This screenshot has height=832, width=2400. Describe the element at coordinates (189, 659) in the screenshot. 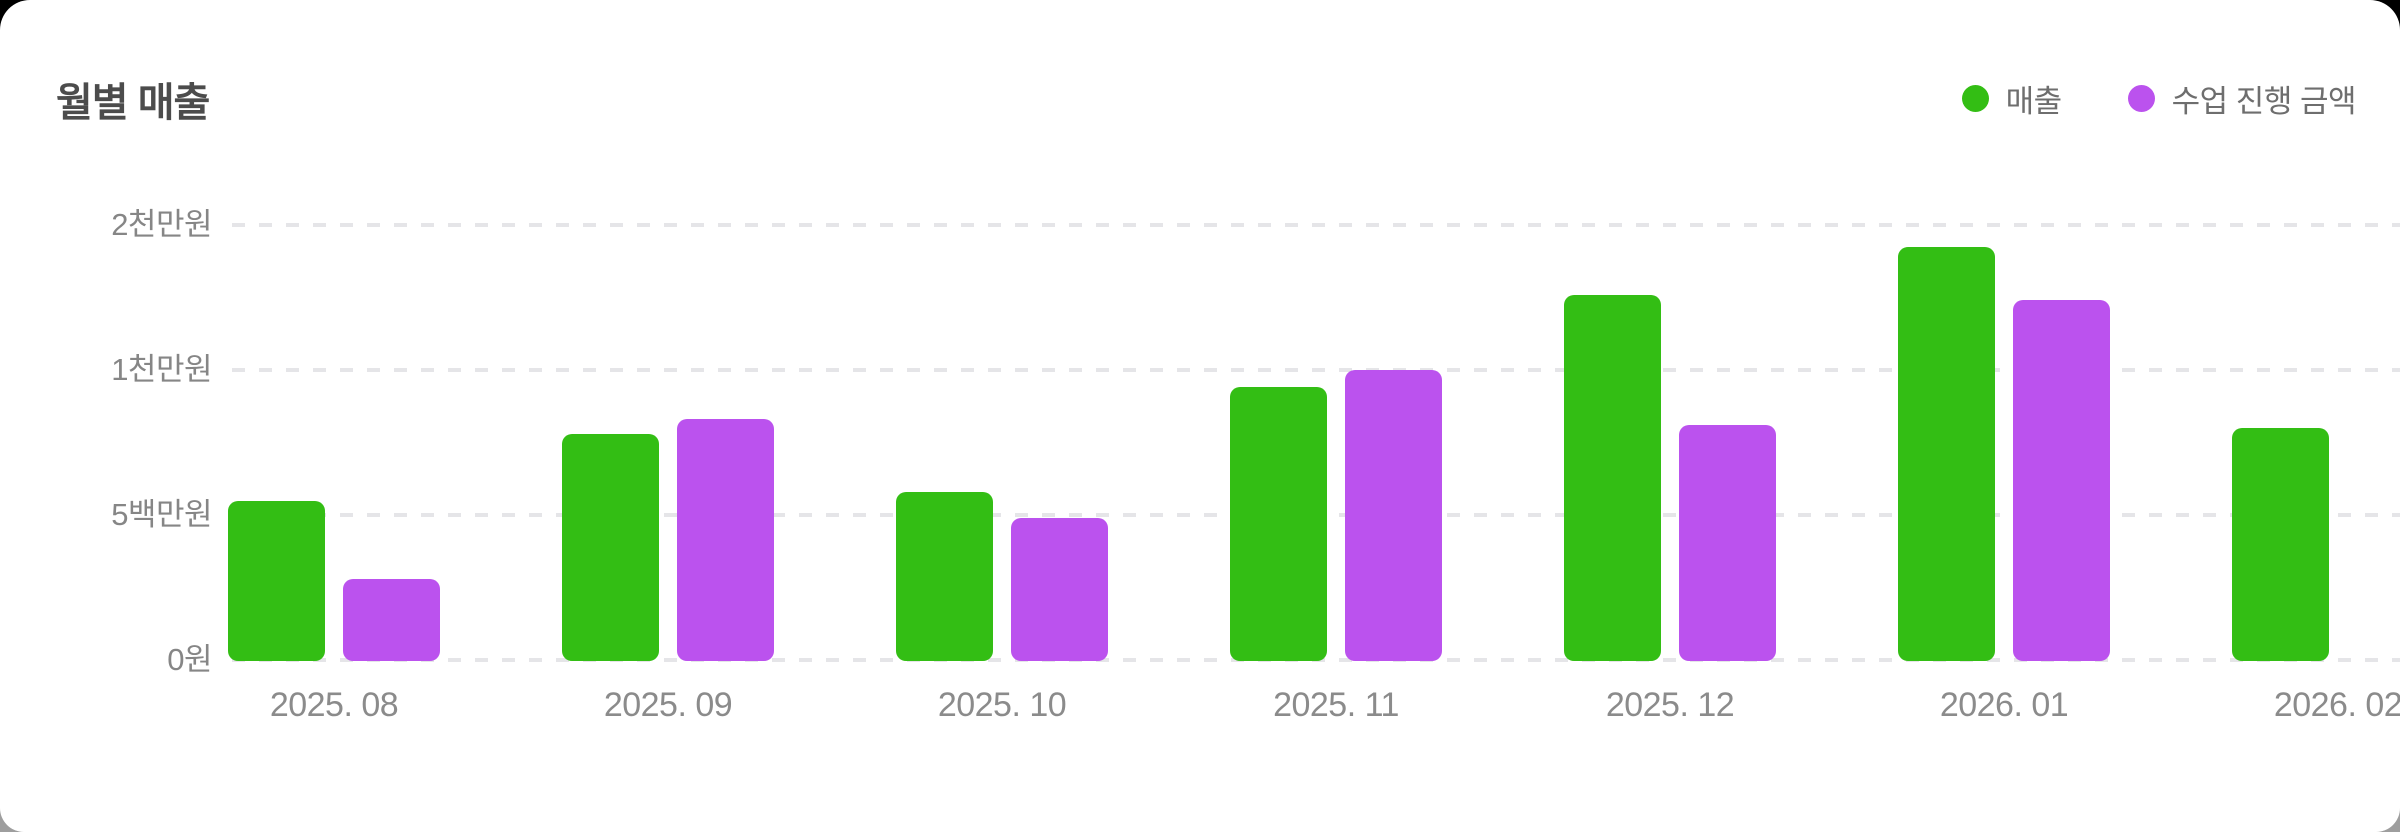

I see `y-axis-tick-label: 0원` at that location.